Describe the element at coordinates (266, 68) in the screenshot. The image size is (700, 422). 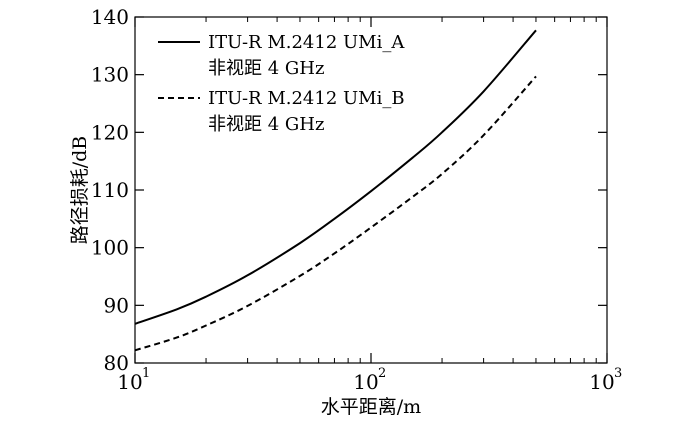
I see `legend-label-a-sub: 非视距 4 GHz` at that location.